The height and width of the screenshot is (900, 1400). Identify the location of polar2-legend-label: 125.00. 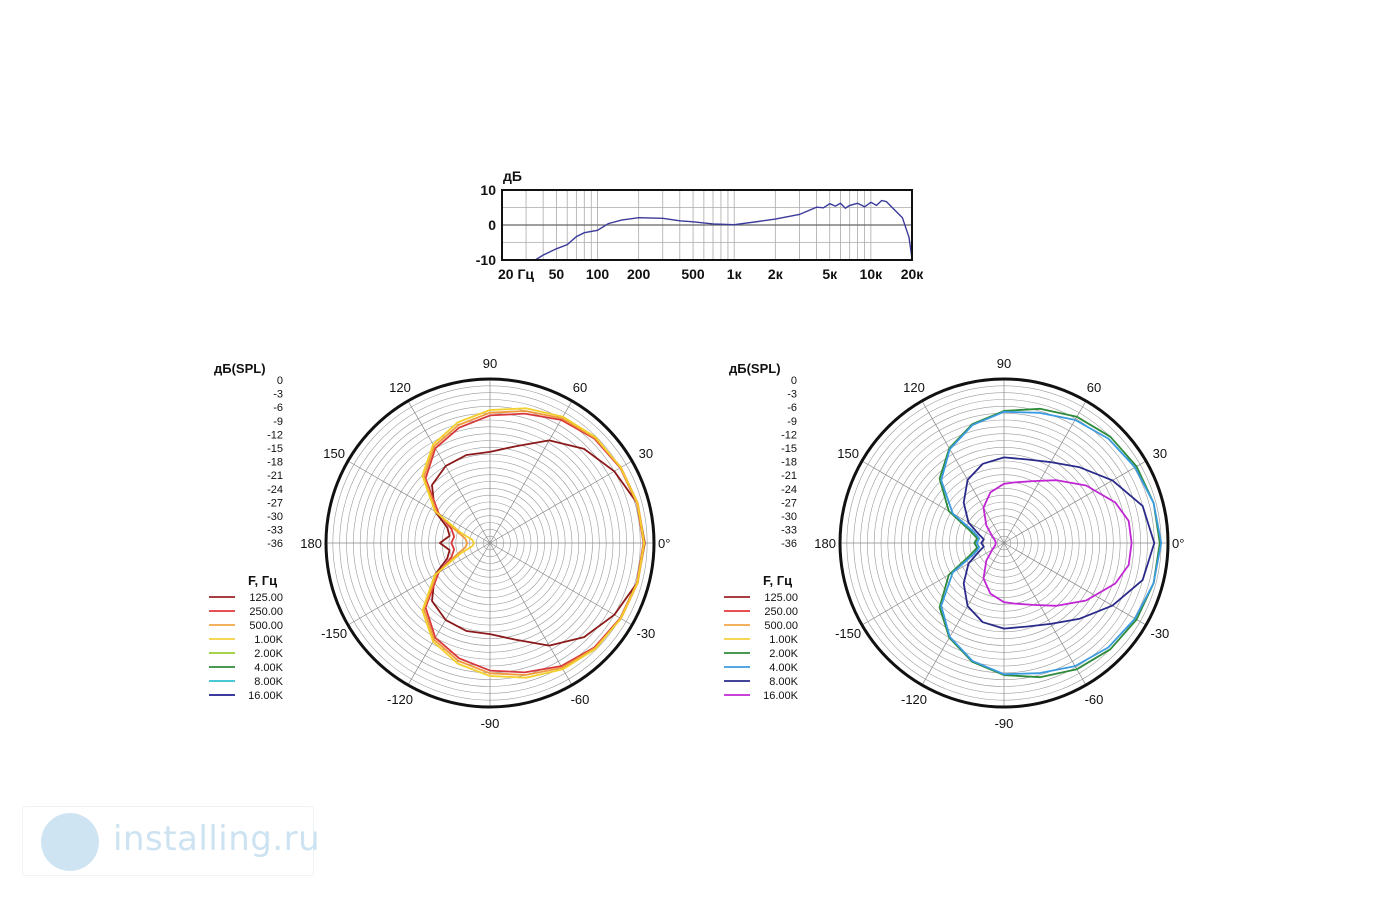
(781, 598).